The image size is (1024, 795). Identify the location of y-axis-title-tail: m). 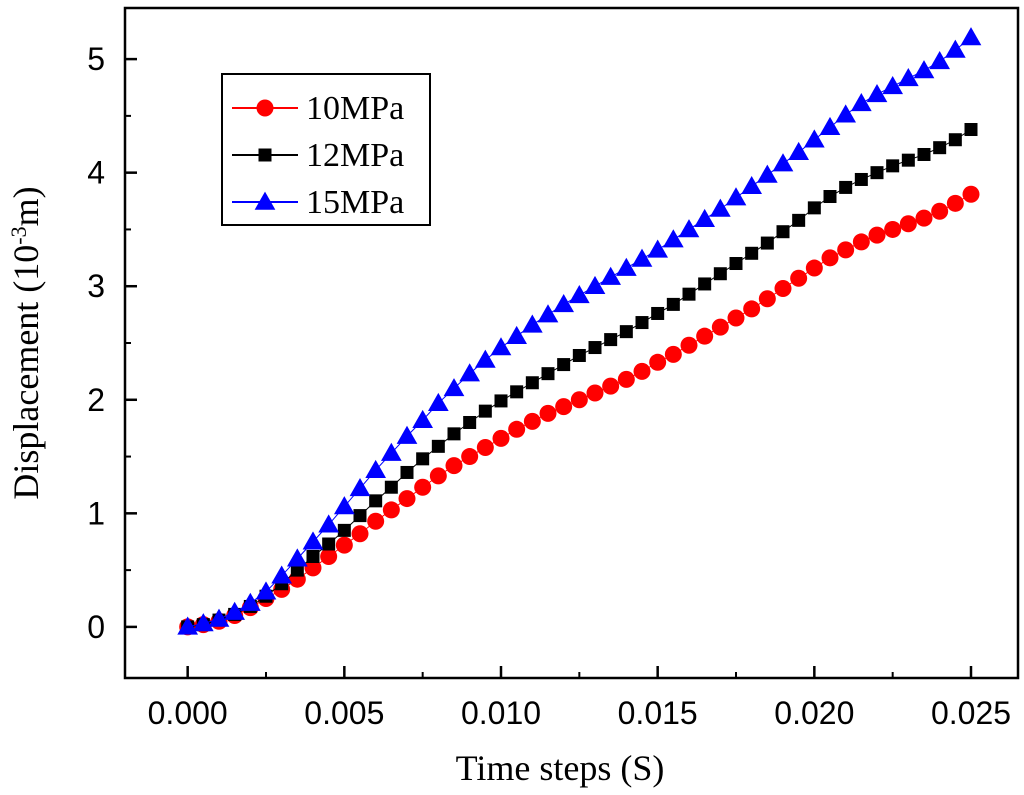
(26, 206).